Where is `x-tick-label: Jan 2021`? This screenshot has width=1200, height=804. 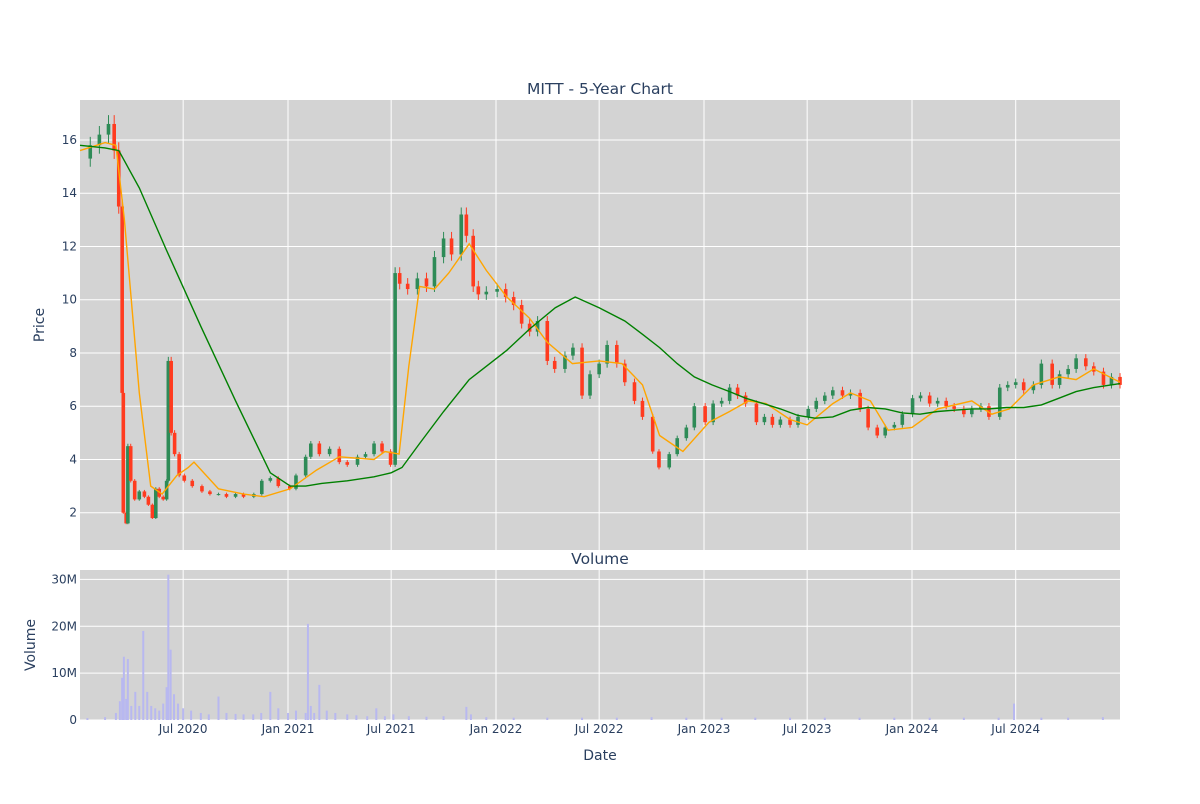 x-tick-label: Jan 2021 is located at coordinates (288, 729).